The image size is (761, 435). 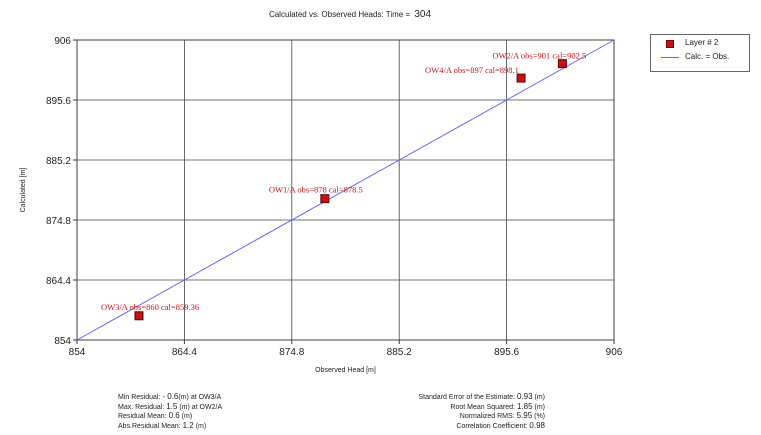 What do you see at coordinates (162, 425) in the screenshot?
I see `stat-abs-residual-mean: Abs.Residual Mean: 1.2 (m)` at bounding box center [162, 425].